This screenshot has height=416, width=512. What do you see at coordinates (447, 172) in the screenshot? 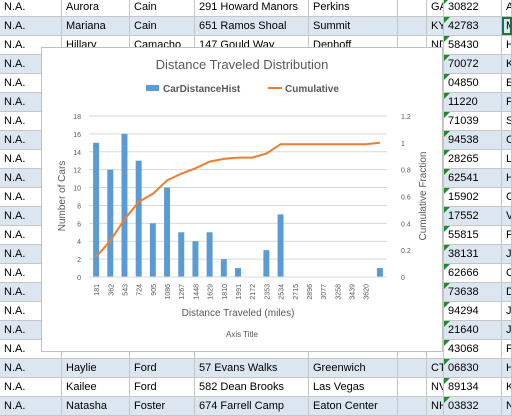
I see `cell-error-marker-icon` at bounding box center [447, 172].